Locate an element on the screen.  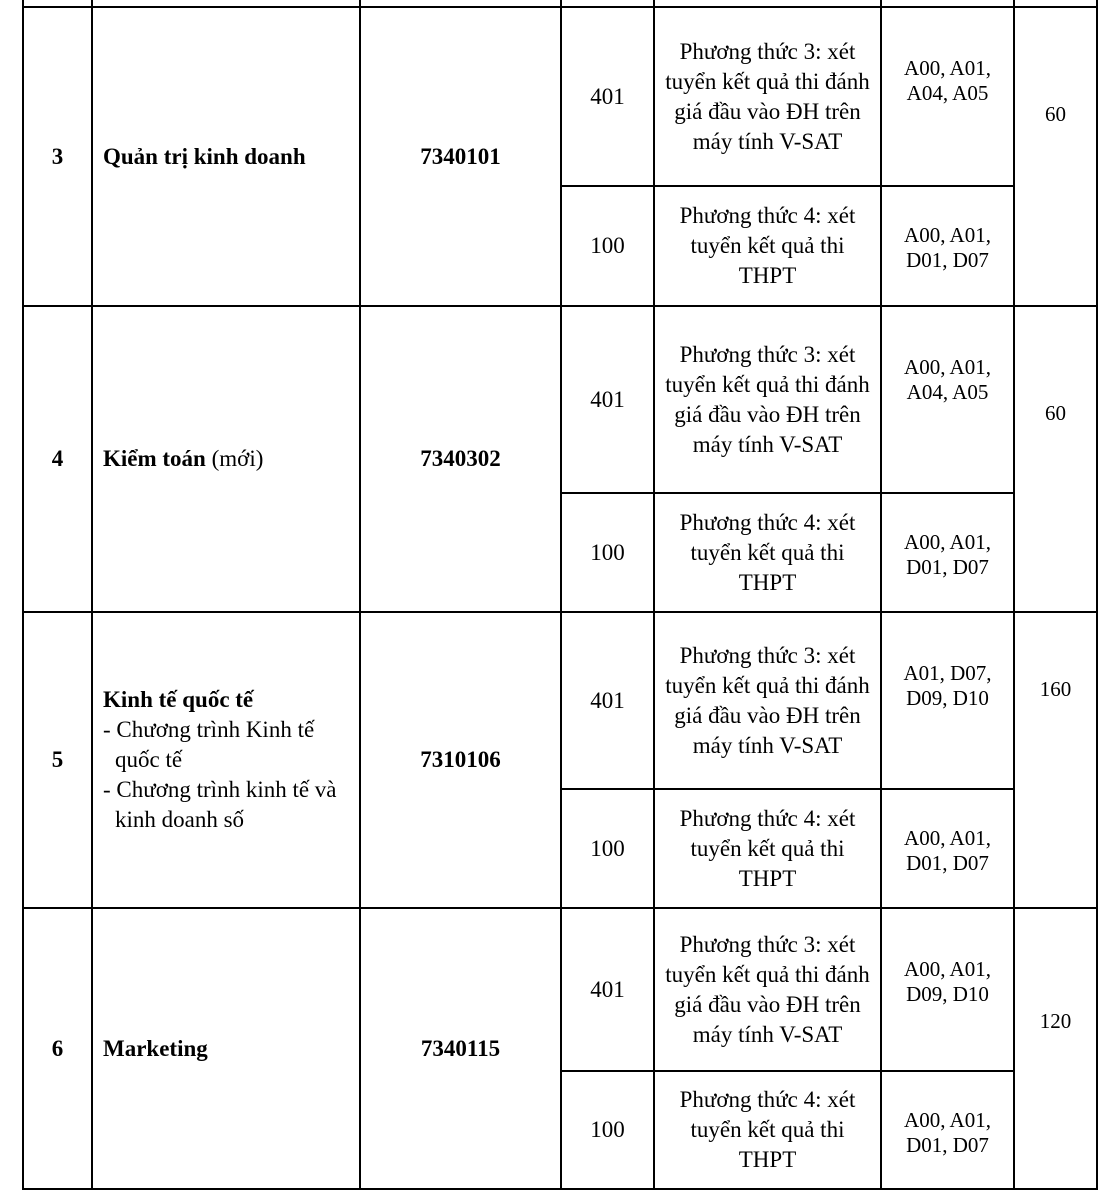
major-title: Quản trị kinh doanh is located at coordinates (204, 156).